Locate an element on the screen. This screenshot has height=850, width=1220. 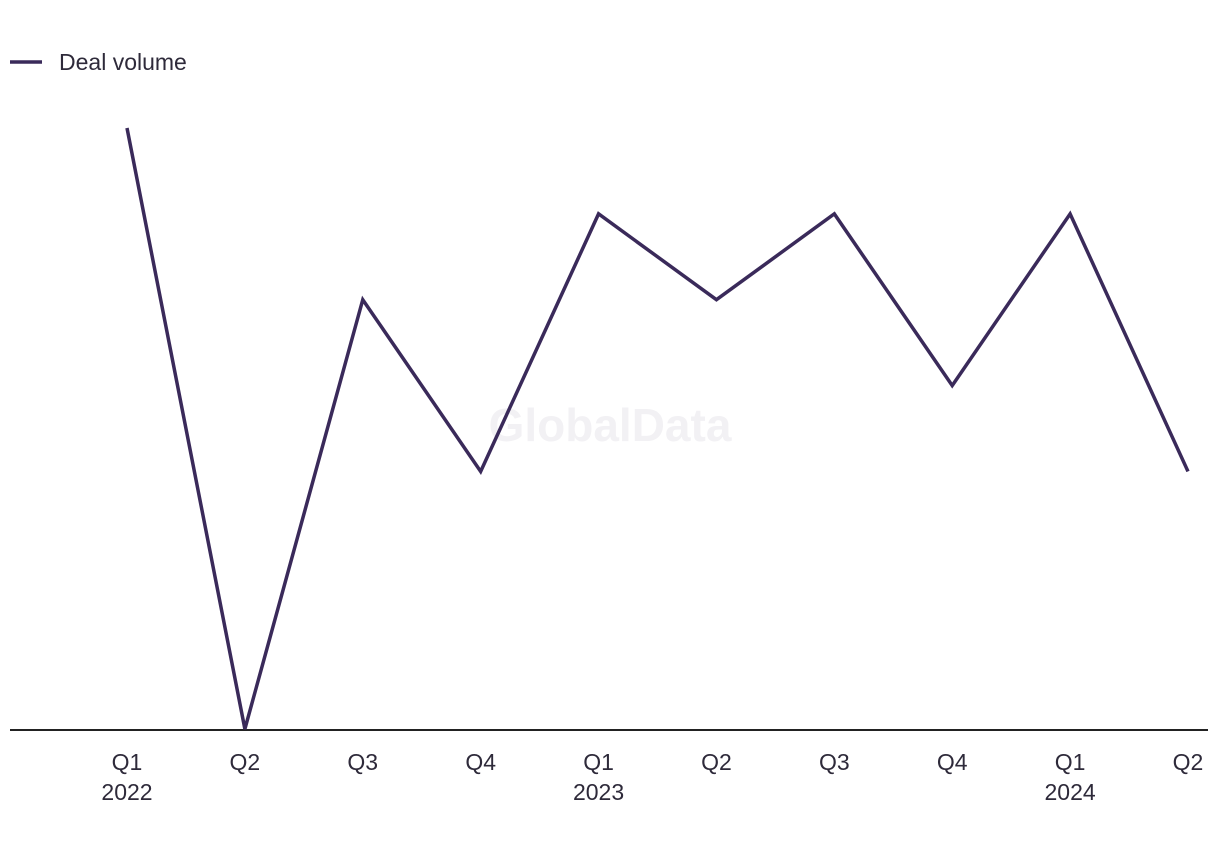
legend: Deal volume is located at coordinates (98, 62).